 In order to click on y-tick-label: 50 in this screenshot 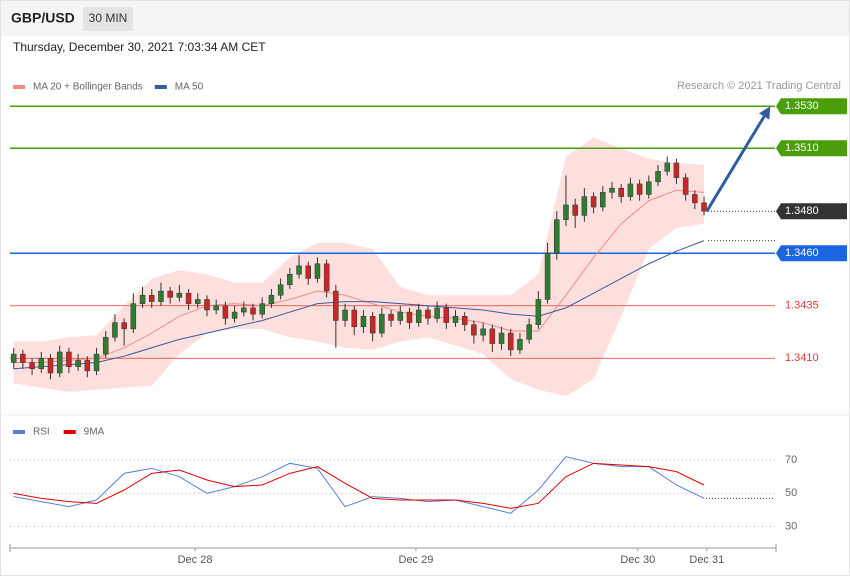, I will do `click(791, 493)`.